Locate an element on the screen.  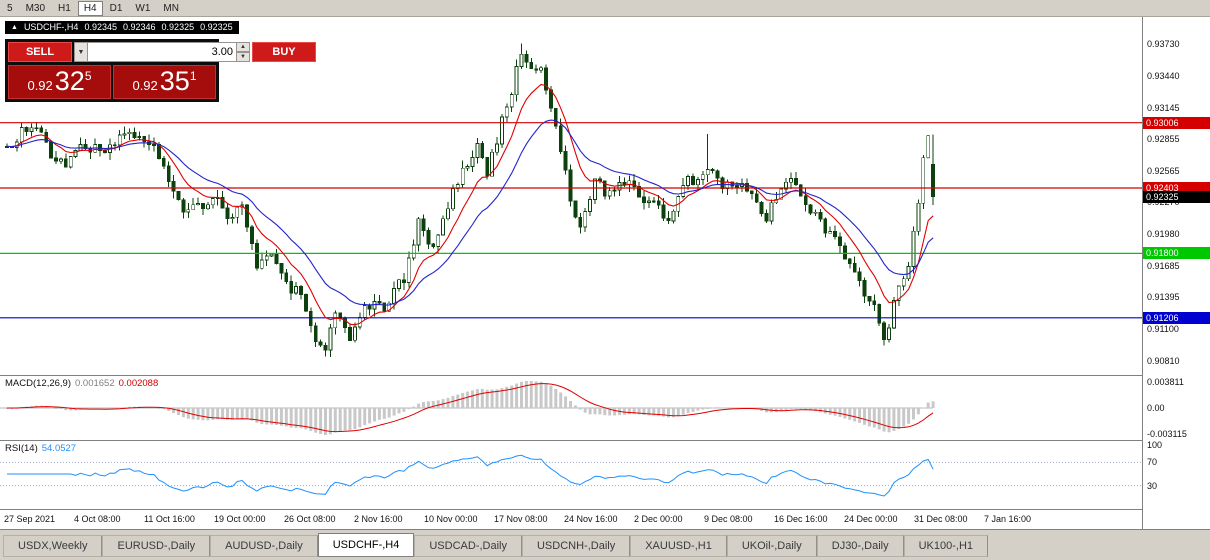
buy-price-display: 0.92 35 1 is located at coordinates (164, 82).